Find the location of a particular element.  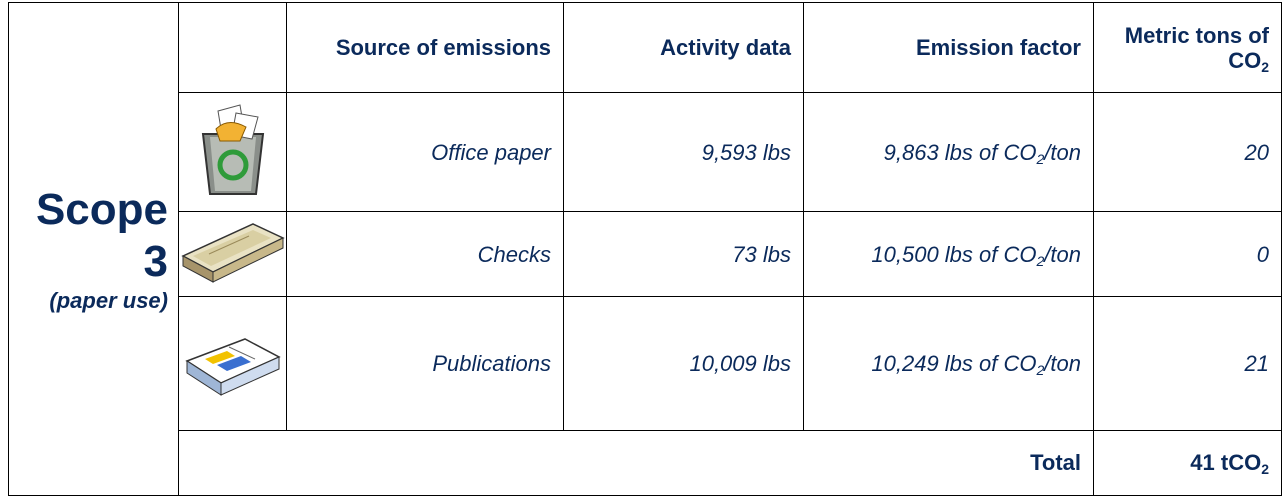

factor-cell: 10,249 lbs of CO2/ton is located at coordinates (948, 363).